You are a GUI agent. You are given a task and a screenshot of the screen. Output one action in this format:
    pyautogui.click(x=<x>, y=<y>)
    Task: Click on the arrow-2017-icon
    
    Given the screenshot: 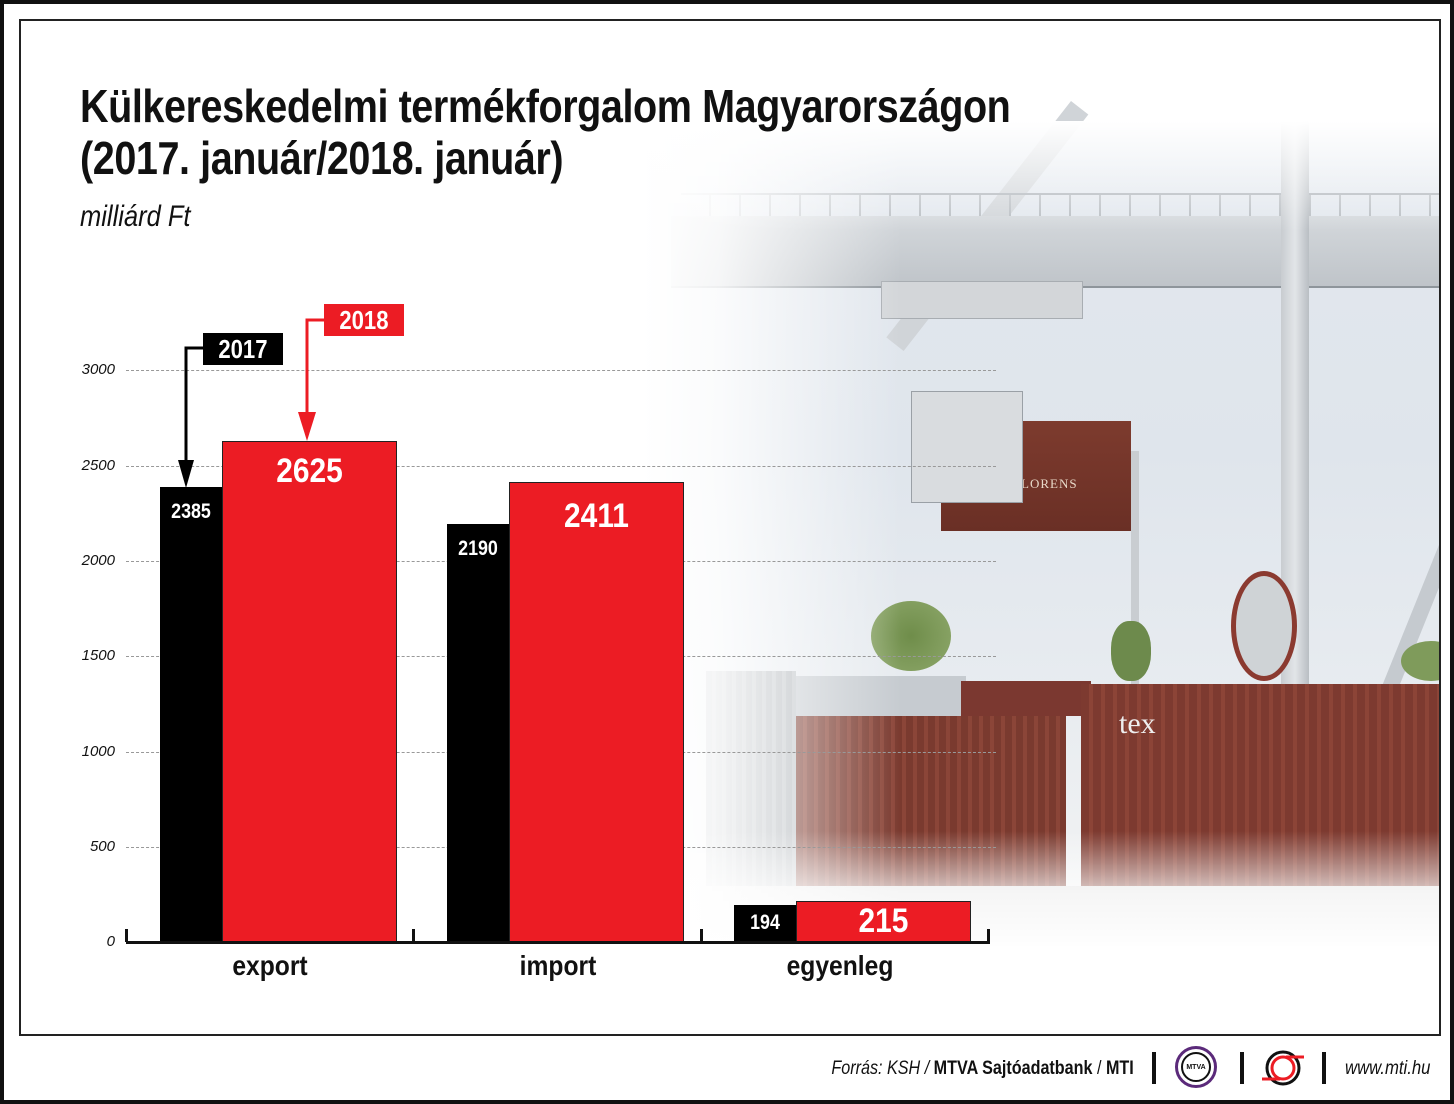 What is the action you would take?
    pyautogui.click(x=191, y=417)
    